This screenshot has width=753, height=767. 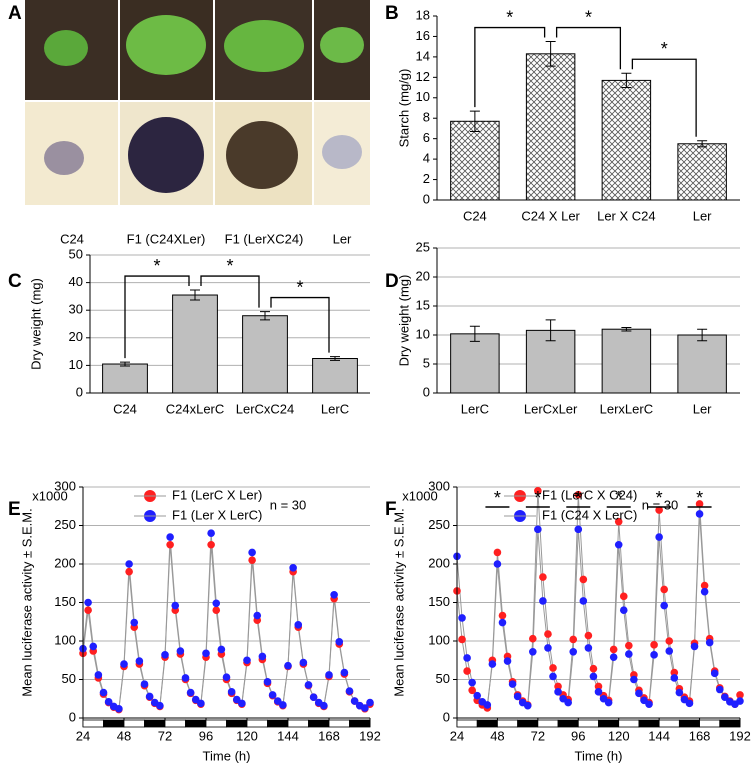 I want to click on panel-label: D, so click(x=392, y=281).